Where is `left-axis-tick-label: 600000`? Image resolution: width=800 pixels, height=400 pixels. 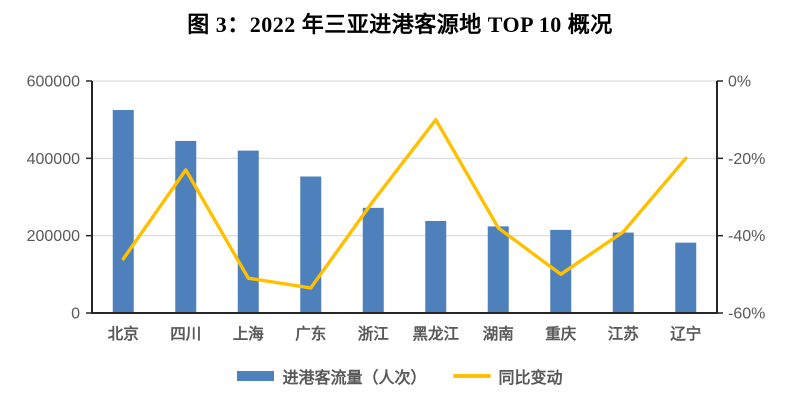 left-axis-tick-label: 600000 is located at coordinates (53, 82).